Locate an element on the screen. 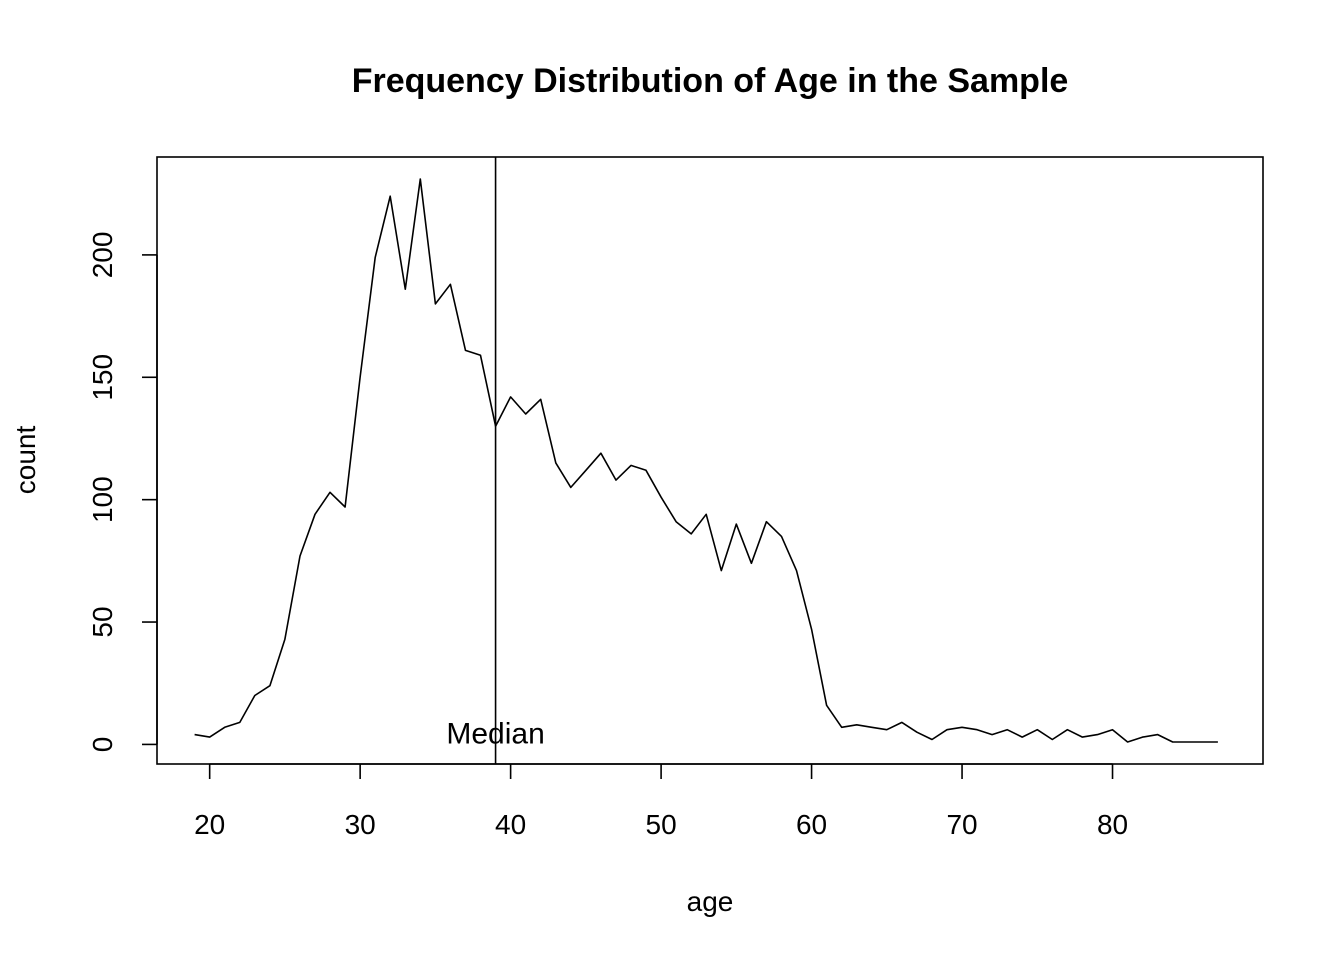  x-tick-label: 30 is located at coordinates (360, 824).